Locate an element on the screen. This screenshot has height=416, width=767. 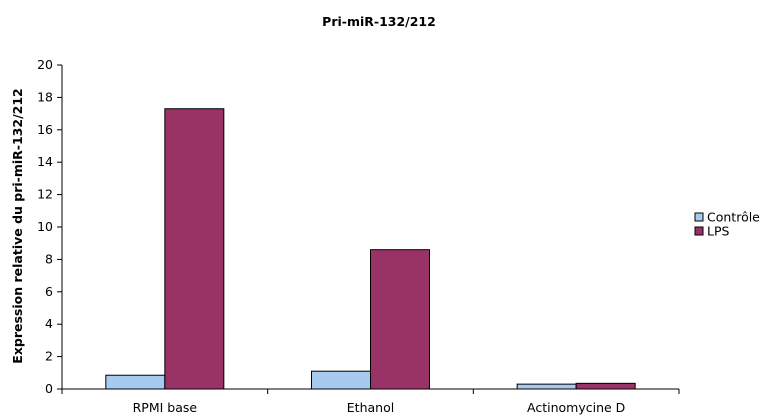
y-tick-label: 12 is located at coordinates (45, 194).